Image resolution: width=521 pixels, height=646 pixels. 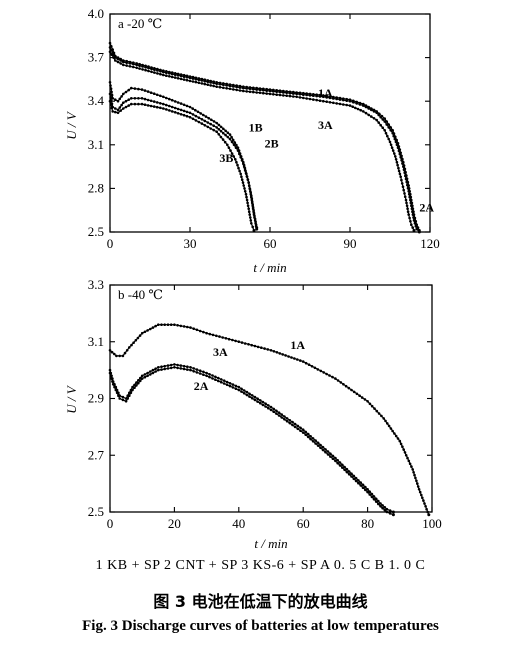 What do you see at coordinates (270, 543) in the screenshot?
I see `x-axis-title: t / min` at bounding box center [270, 543].